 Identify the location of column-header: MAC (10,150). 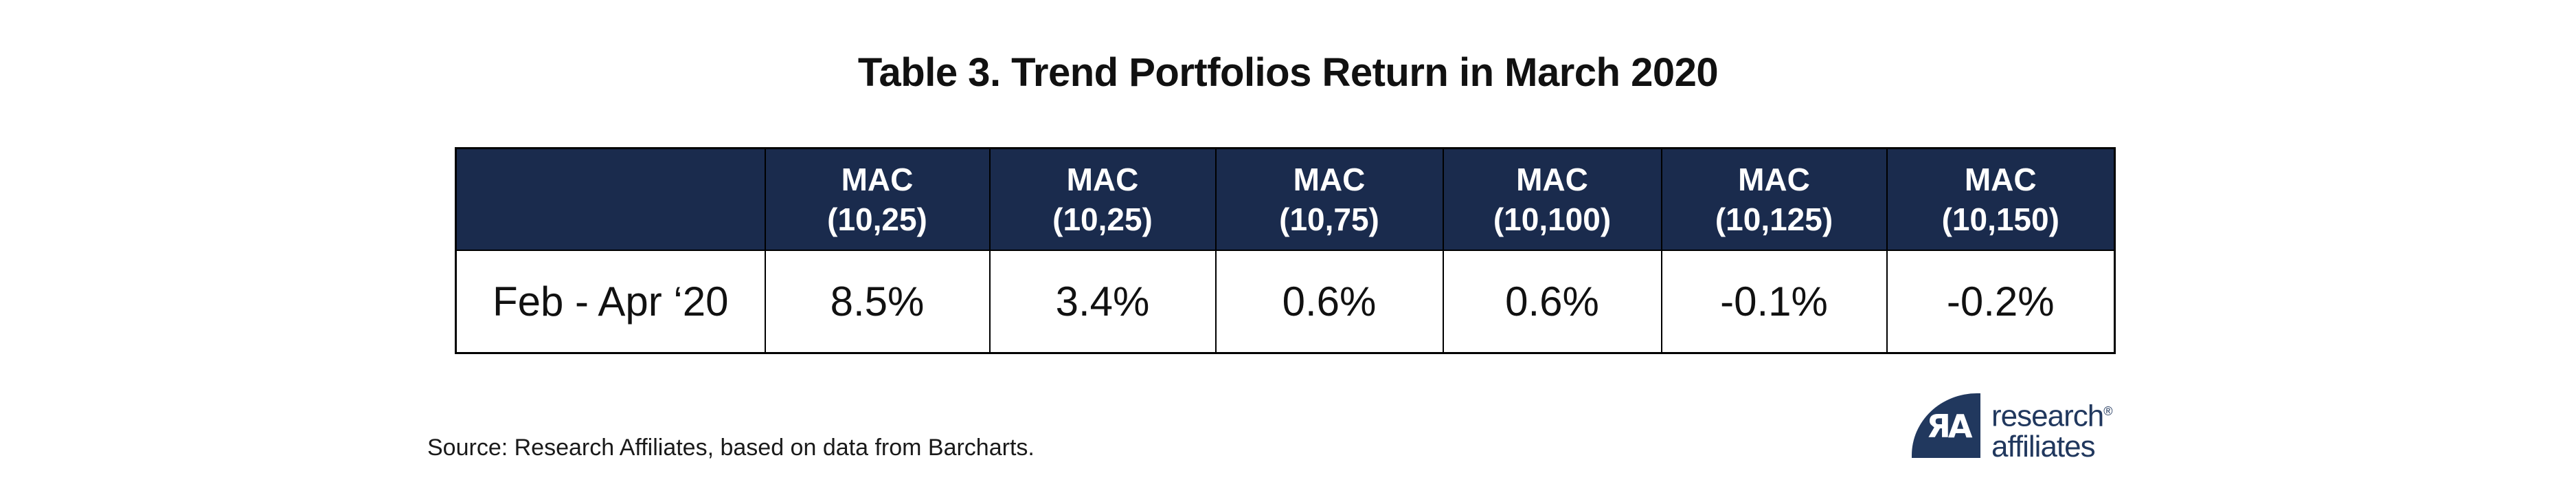
(2001, 199).